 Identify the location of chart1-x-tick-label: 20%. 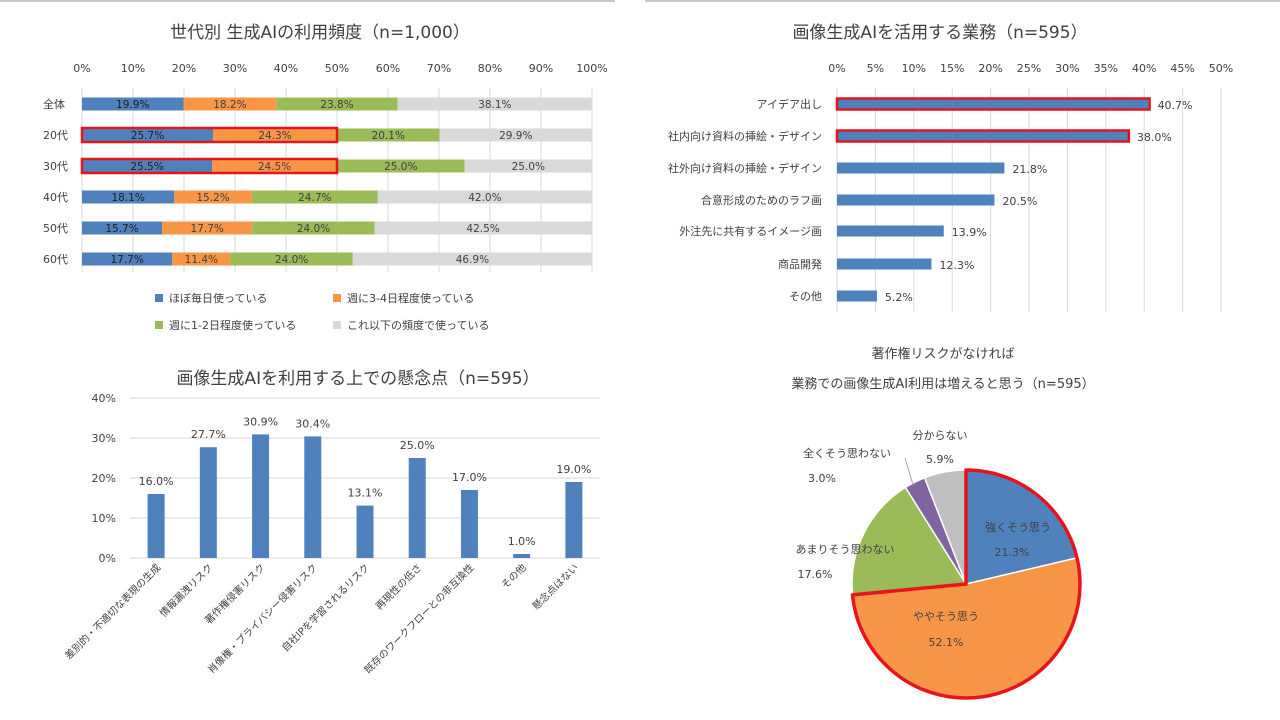
(184, 68).